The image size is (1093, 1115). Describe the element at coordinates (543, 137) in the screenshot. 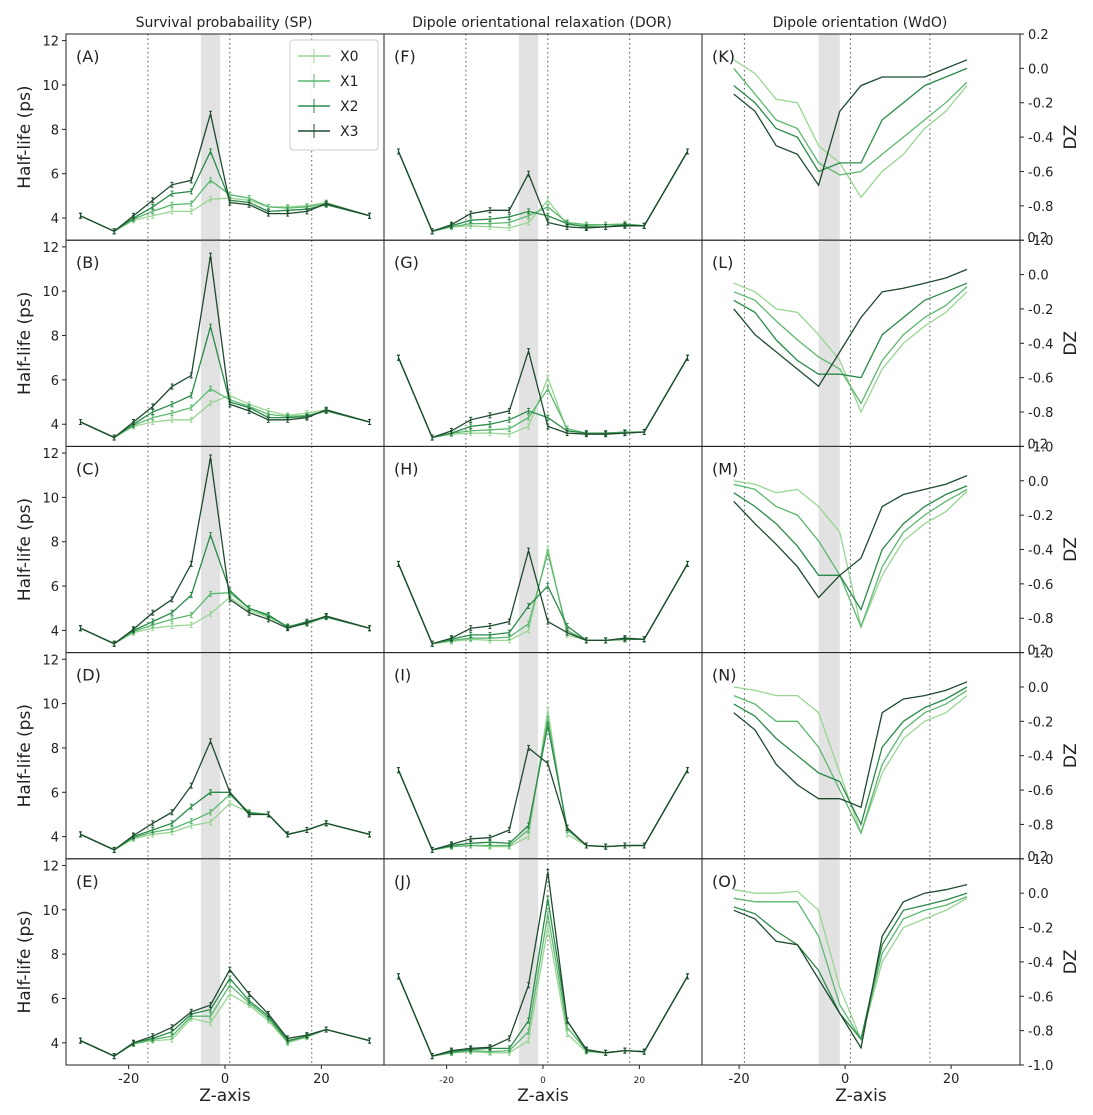

I see `panel-dor-0: (F)` at that location.